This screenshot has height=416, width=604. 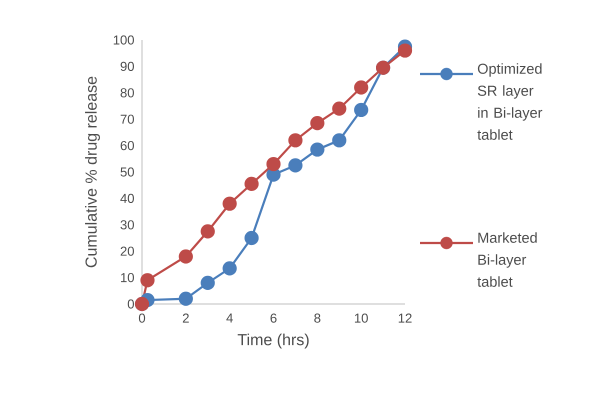 I want to click on x-tick-label: 0, so click(x=142, y=318).